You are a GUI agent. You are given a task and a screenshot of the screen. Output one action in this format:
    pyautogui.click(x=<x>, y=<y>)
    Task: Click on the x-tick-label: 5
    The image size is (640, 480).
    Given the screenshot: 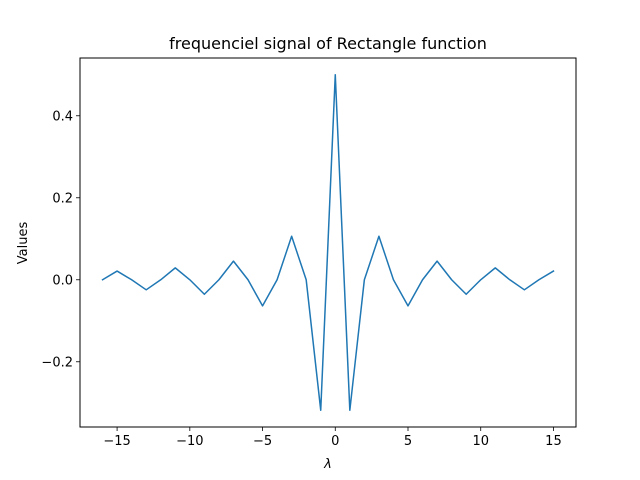 What is the action you would take?
    pyautogui.click(x=408, y=441)
    